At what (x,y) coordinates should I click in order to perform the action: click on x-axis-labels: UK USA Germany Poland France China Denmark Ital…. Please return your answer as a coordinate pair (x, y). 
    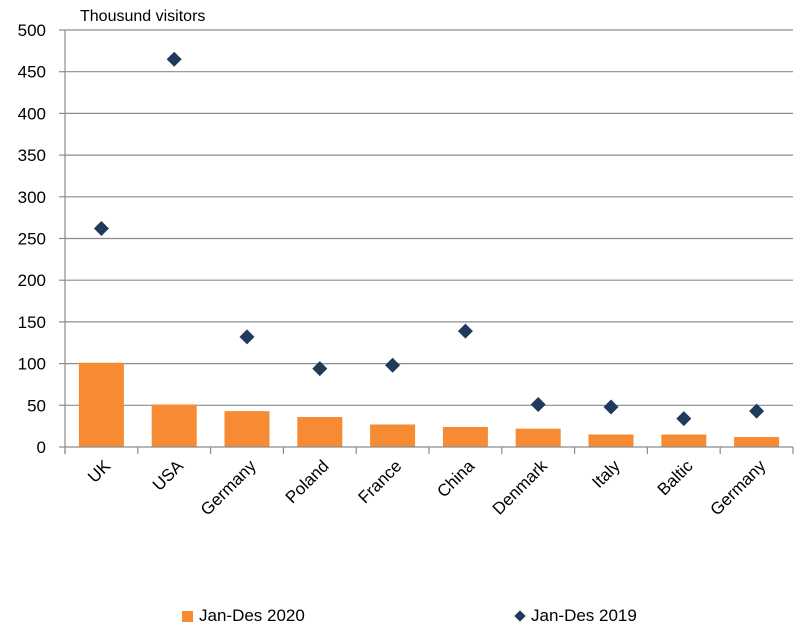
    Looking at the image, I should click on (427, 487).